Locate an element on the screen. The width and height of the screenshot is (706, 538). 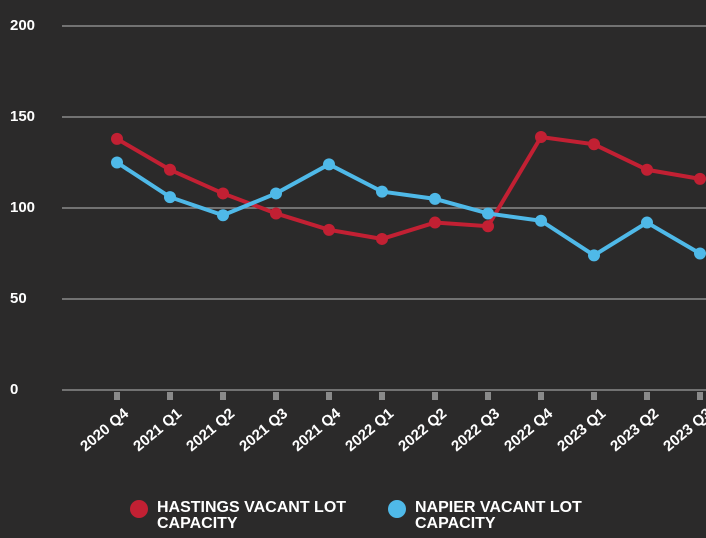
x-tick-label: 2022 Q4 is located at coordinates (529, 430).